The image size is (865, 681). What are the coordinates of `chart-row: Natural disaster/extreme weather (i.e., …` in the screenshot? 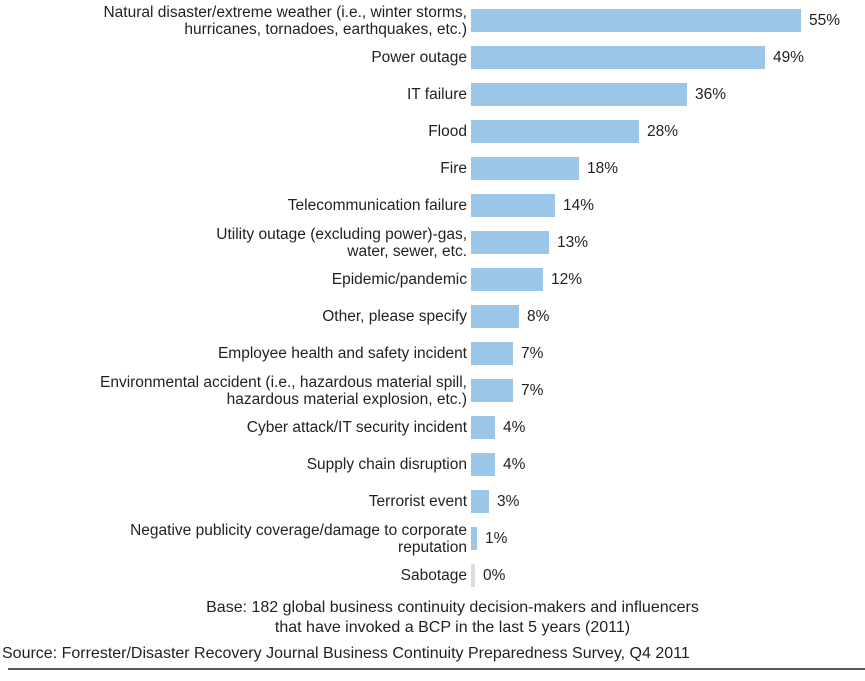 It's located at (432, 20).